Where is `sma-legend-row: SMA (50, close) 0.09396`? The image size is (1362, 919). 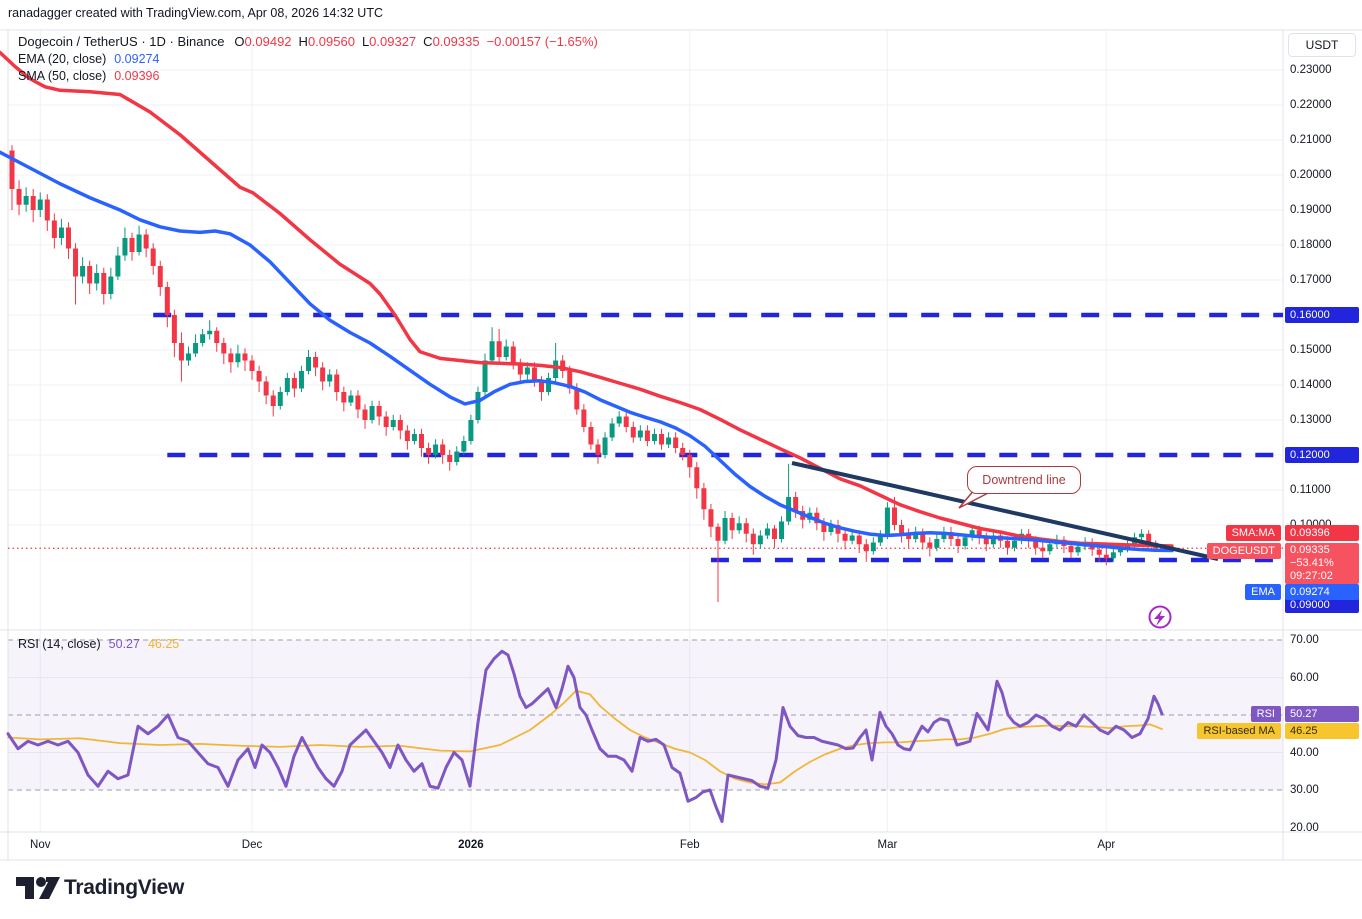
sma-legend-row: SMA (50, close) 0.09396 is located at coordinates (308, 75).